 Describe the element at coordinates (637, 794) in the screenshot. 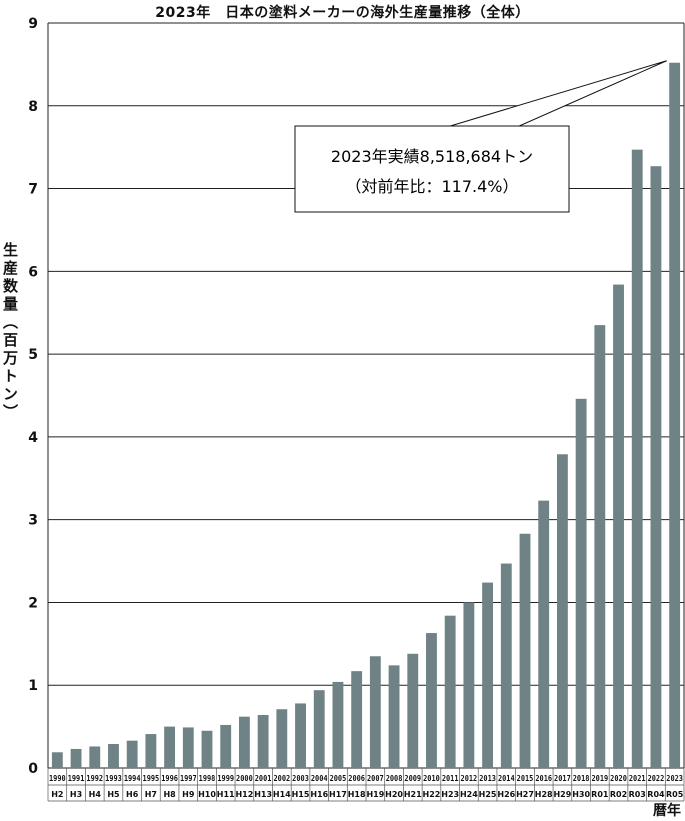

I see `x-tick-label-era: R03` at that location.